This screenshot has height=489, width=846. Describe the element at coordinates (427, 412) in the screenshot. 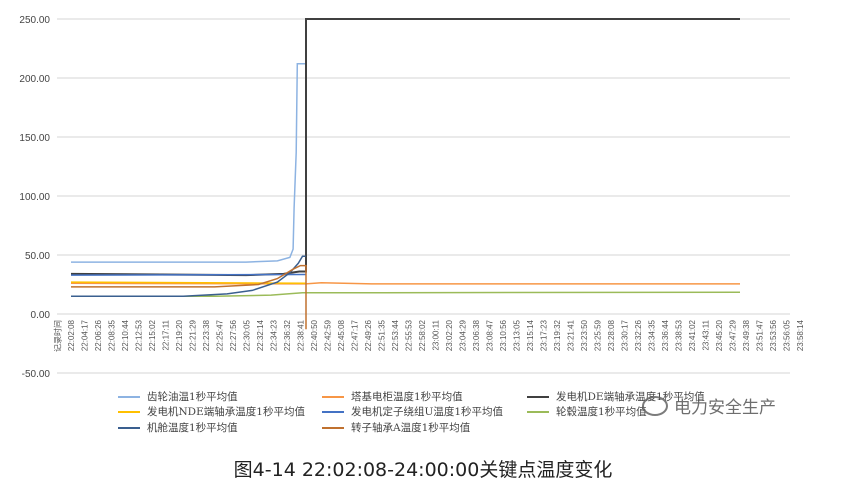

I see `legend-label: 发电机定子绕组U温度1秒平均值` at that location.